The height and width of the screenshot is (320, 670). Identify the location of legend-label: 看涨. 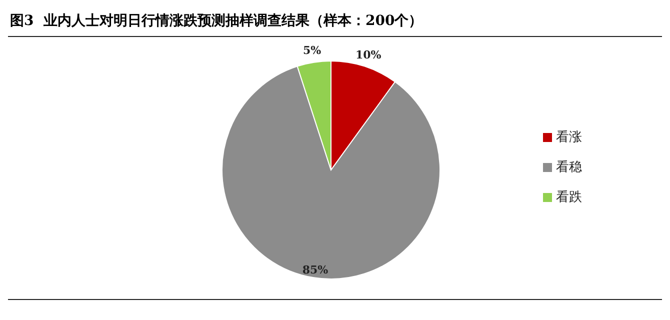
(569, 137).